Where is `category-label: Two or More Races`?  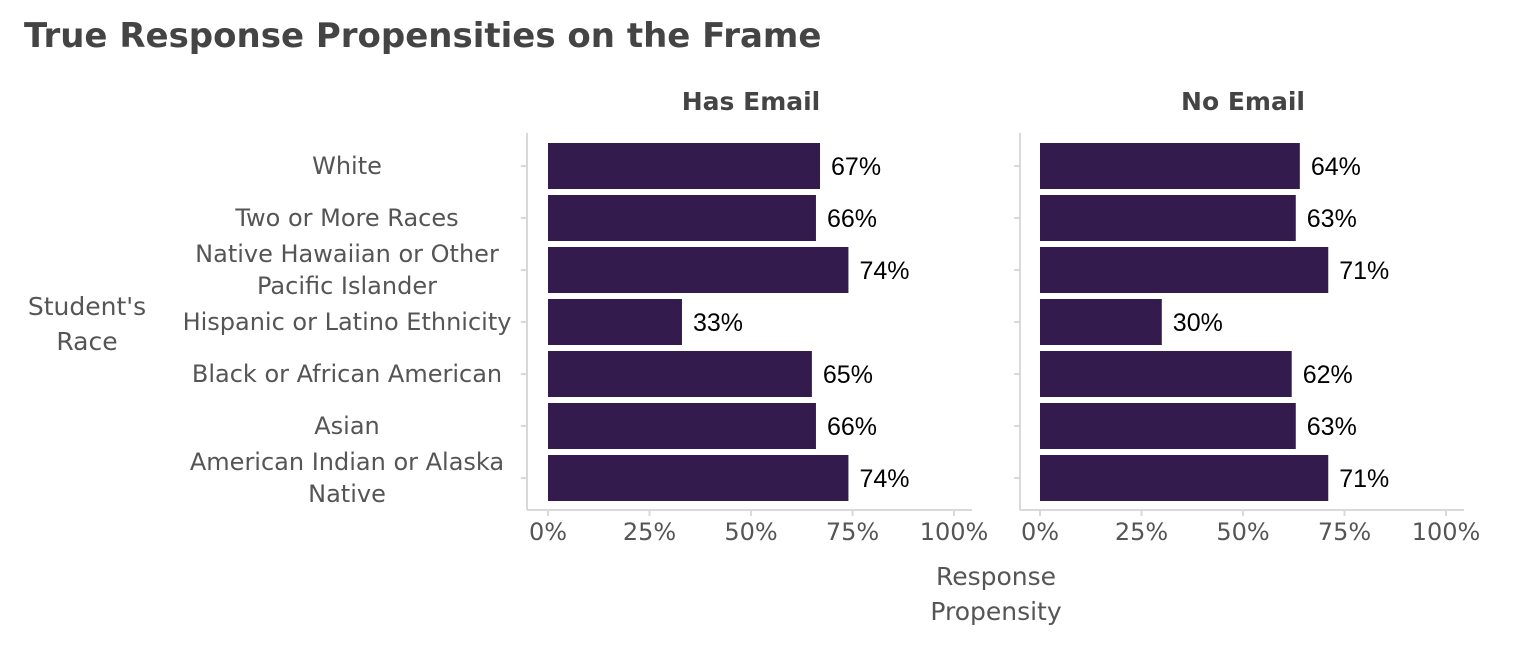
category-label: Two or More Races is located at coordinates (346, 218).